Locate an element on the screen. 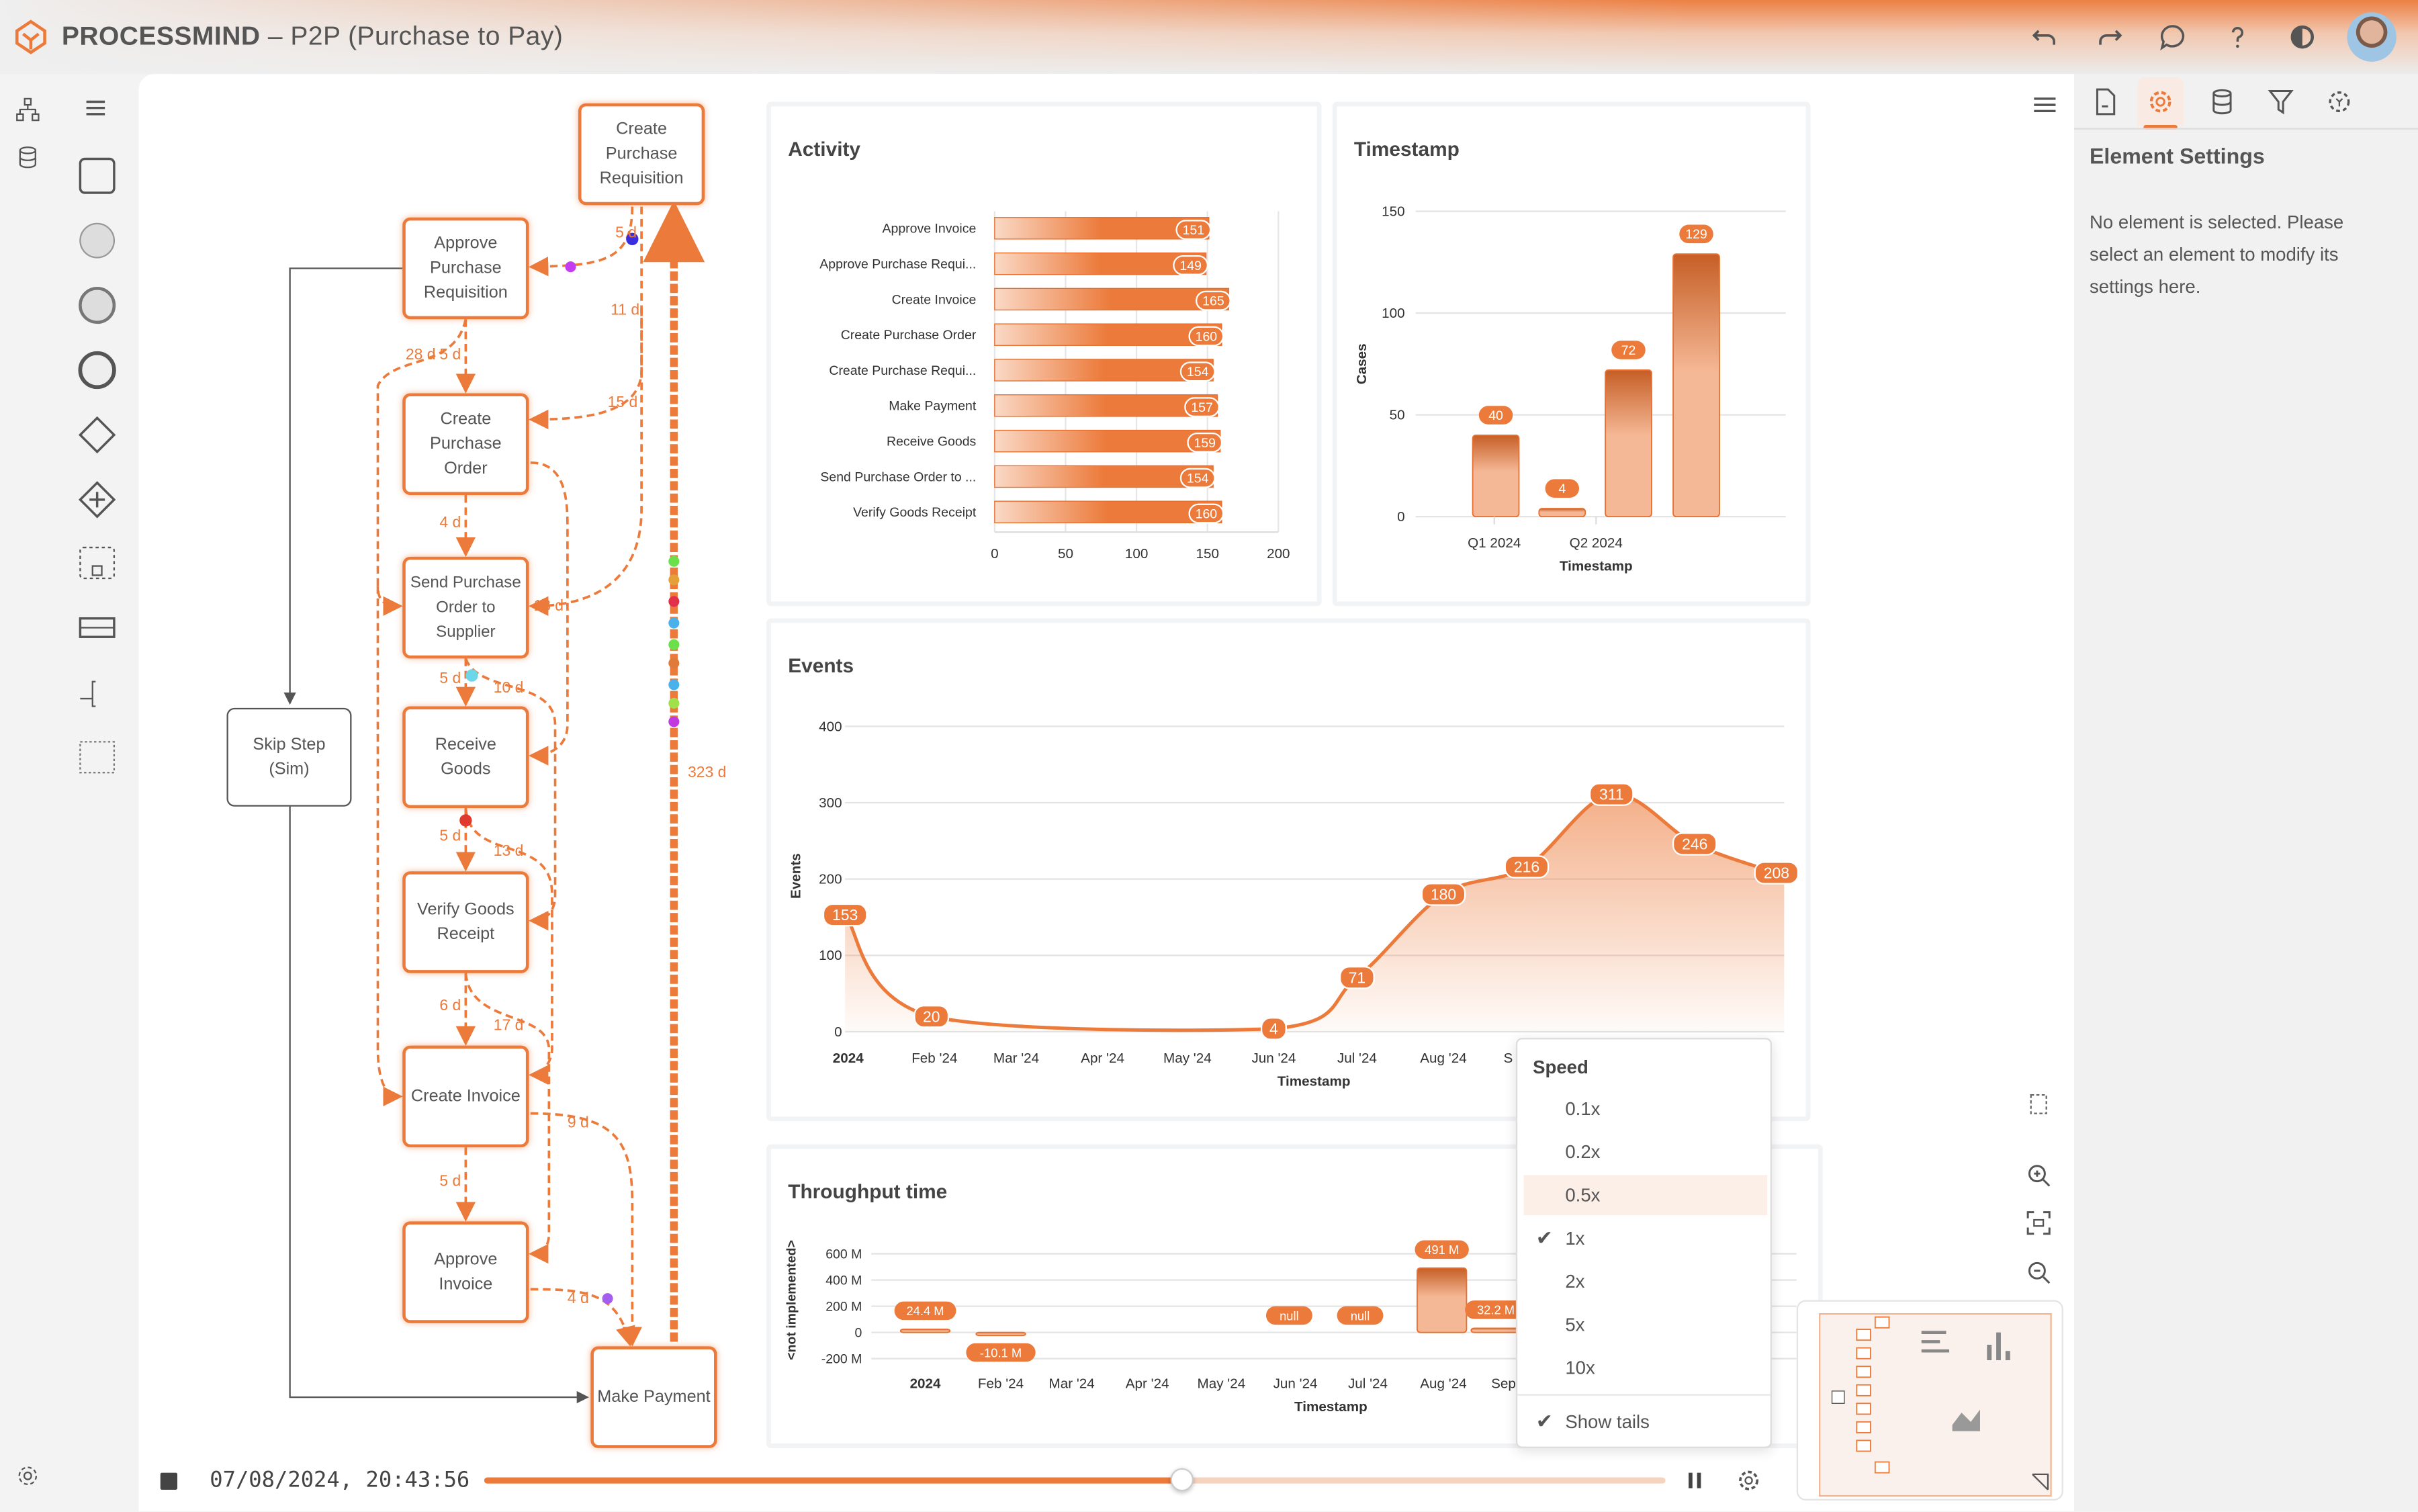 This screenshot has width=2418, height=1512. show-tails-toggle: ✔ Show tails is located at coordinates (1645, 1422).